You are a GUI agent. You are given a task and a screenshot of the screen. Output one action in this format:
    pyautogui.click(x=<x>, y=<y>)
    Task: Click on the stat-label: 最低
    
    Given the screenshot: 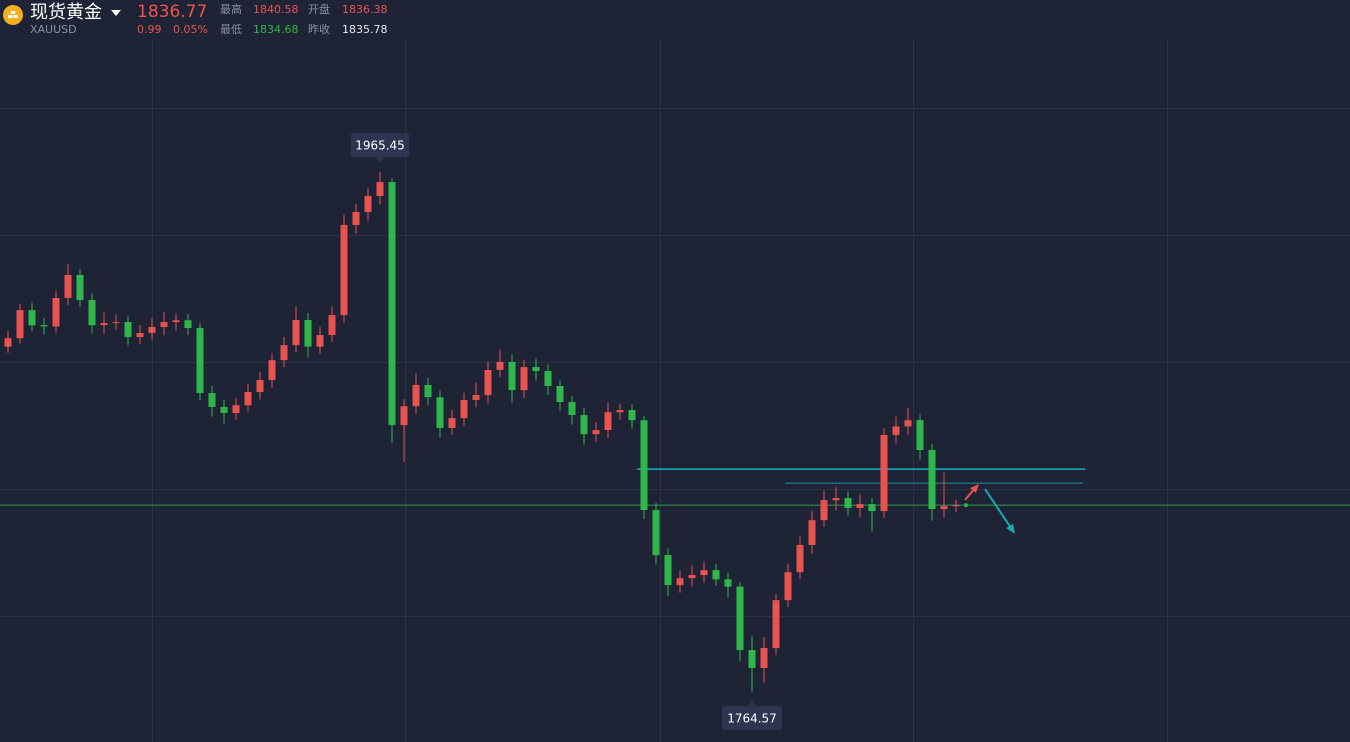 What is the action you would take?
    pyautogui.click(x=231, y=29)
    